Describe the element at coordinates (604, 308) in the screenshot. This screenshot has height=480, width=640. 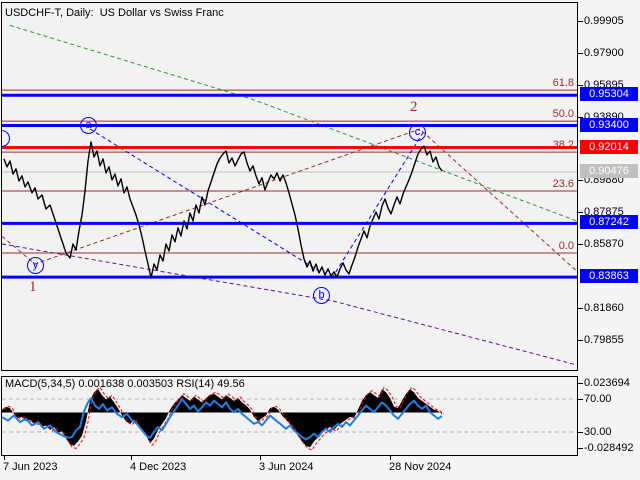
I see `y-tick-label: 0.81860` at that location.